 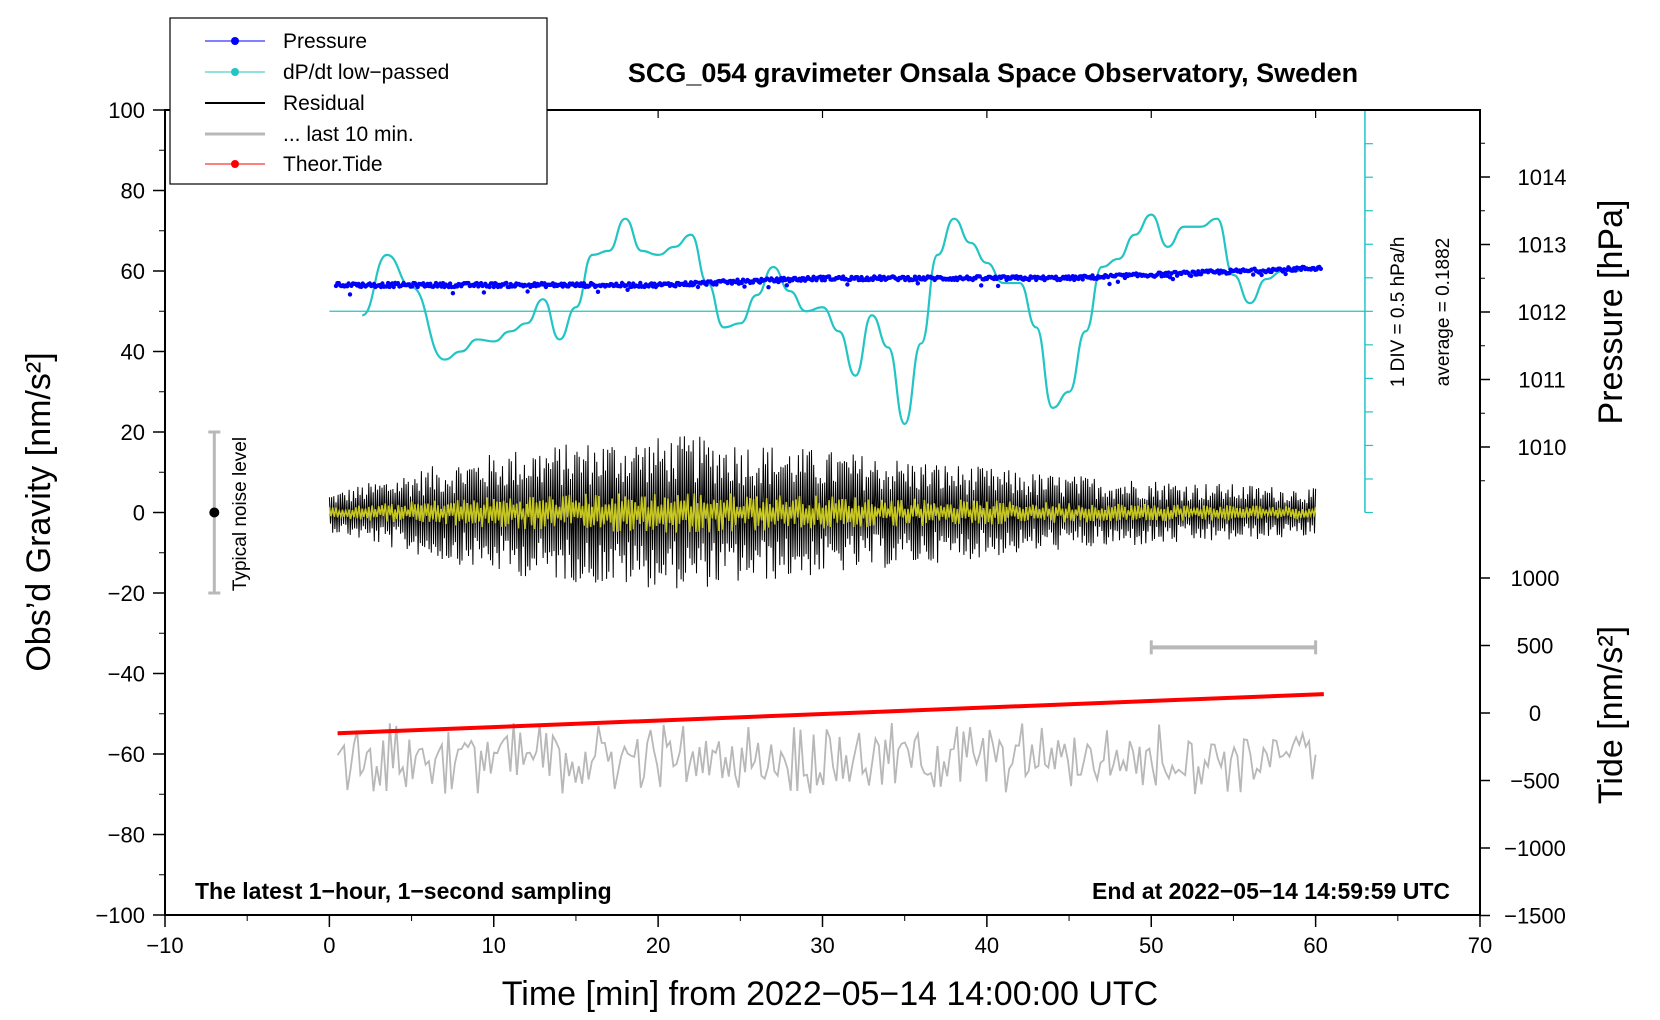 What do you see at coordinates (139, 513) in the screenshot?
I see `y-tick-label: 0` at bounding box center [139, 513].